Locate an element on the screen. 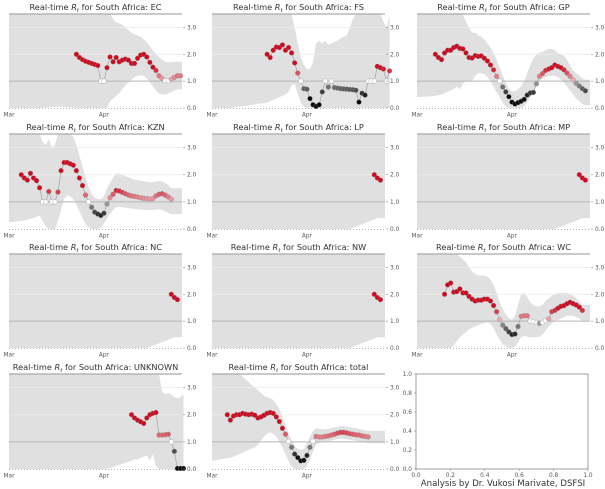 Image resolution: width=605 pixels, height=489 pixels. panel-title: Real-time Rt for South Africa: KZN is located at coordinates (95, 128).